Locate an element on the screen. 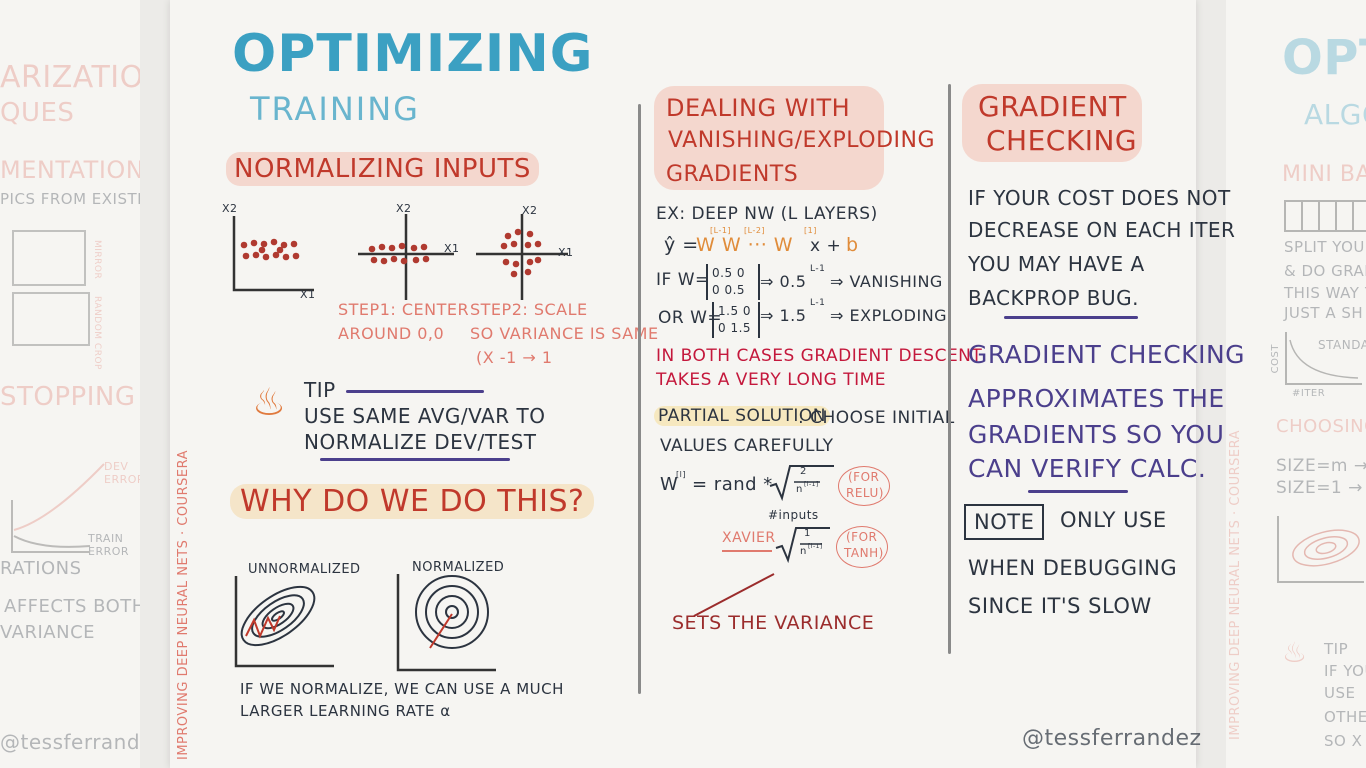 Image resolution: width=1366 pixels, height=768 pixels. matrix-row: 1.5 0 is located at coordinates (735, 311).